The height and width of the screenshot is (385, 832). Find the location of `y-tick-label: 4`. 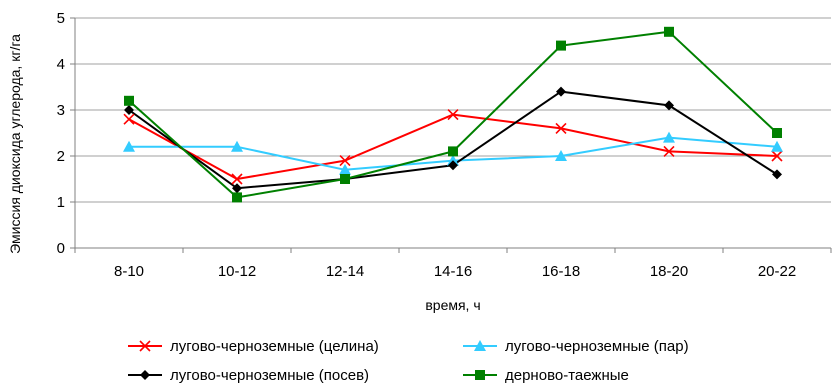

y-tick-label: 4 is located at coordinates (61, 64).